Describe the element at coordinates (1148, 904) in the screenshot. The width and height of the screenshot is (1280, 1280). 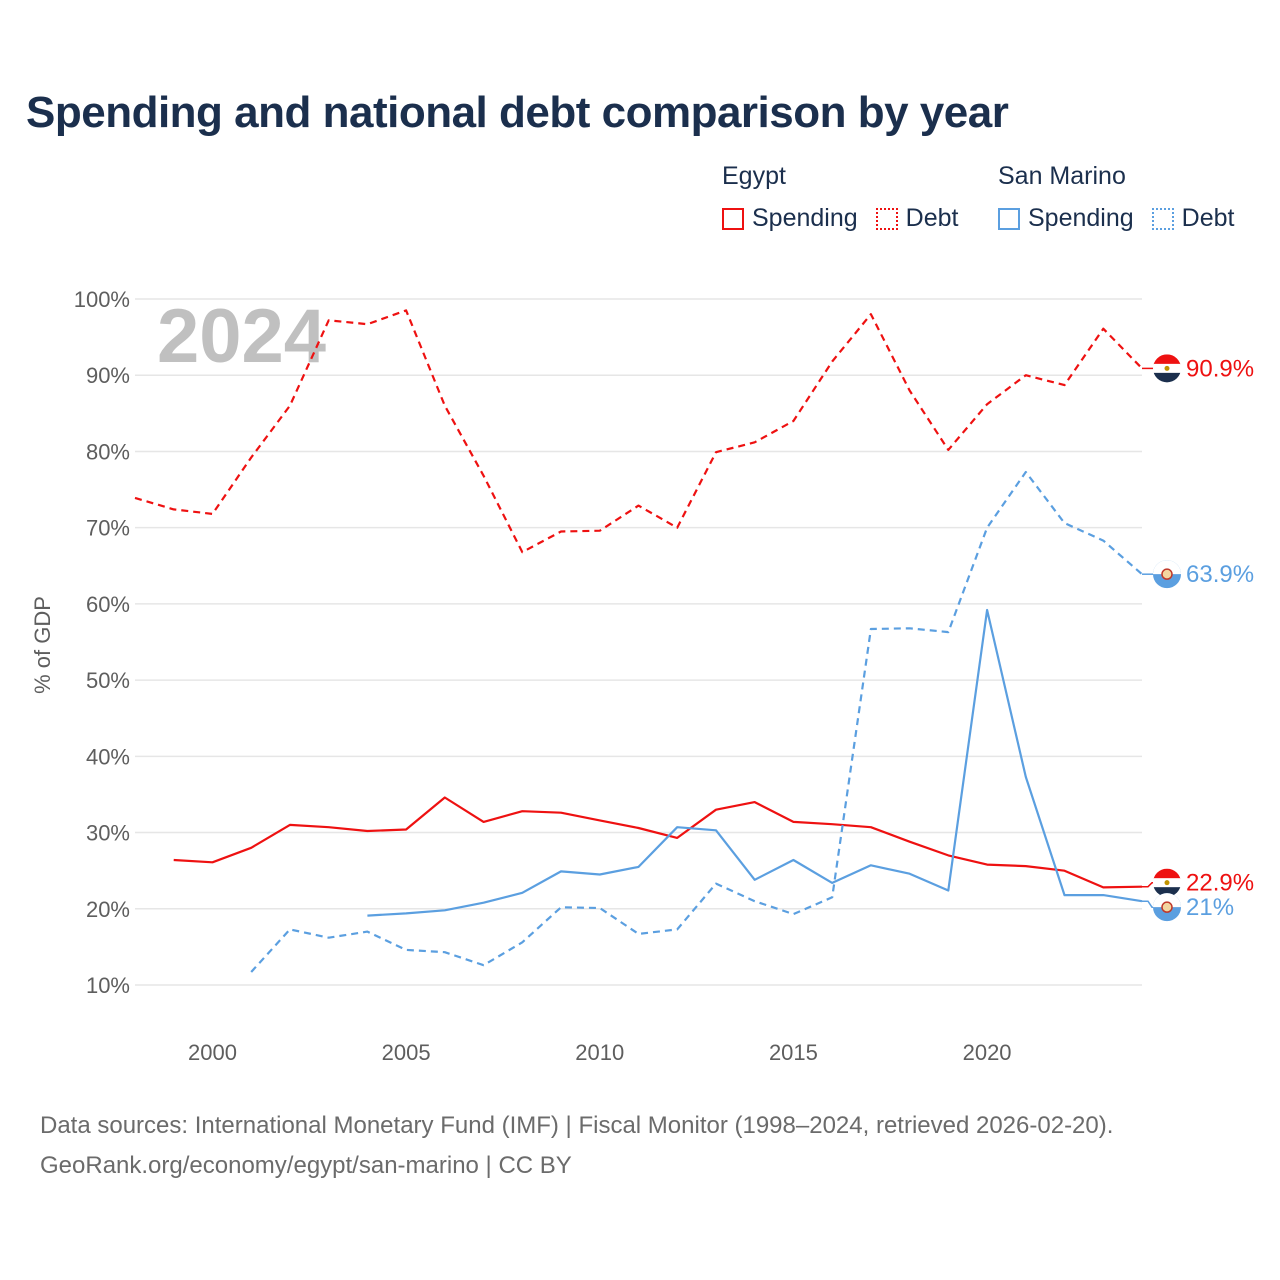
I see `connector-san-marino-spending` at that location.